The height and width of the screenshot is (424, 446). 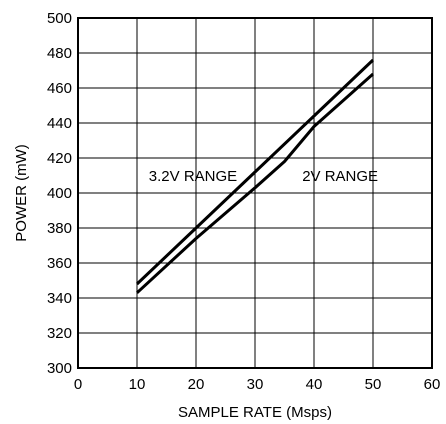 I want to click on y-tick-label: 480, so click(x=59, y=53).